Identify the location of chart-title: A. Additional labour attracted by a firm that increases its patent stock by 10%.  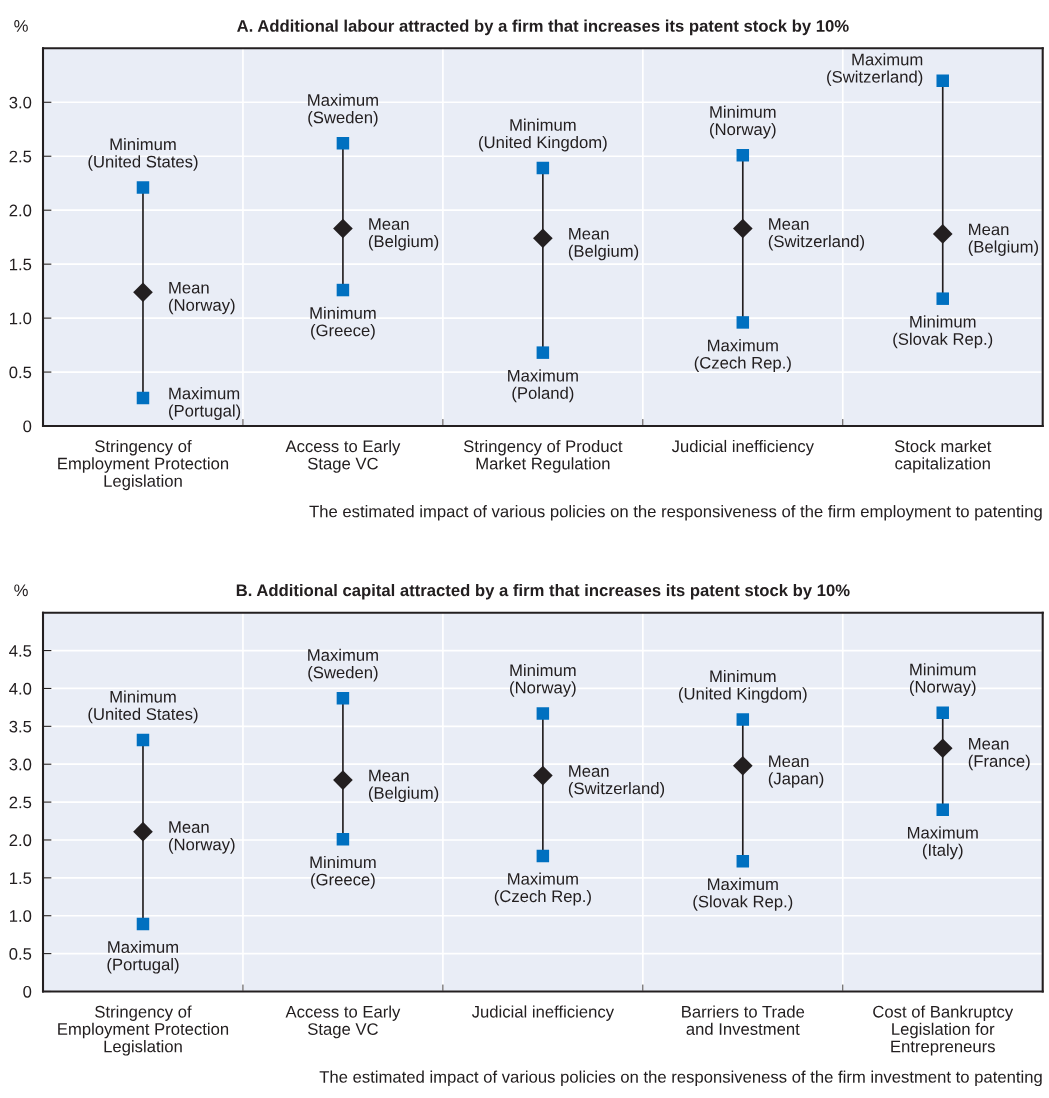
(543, 27).